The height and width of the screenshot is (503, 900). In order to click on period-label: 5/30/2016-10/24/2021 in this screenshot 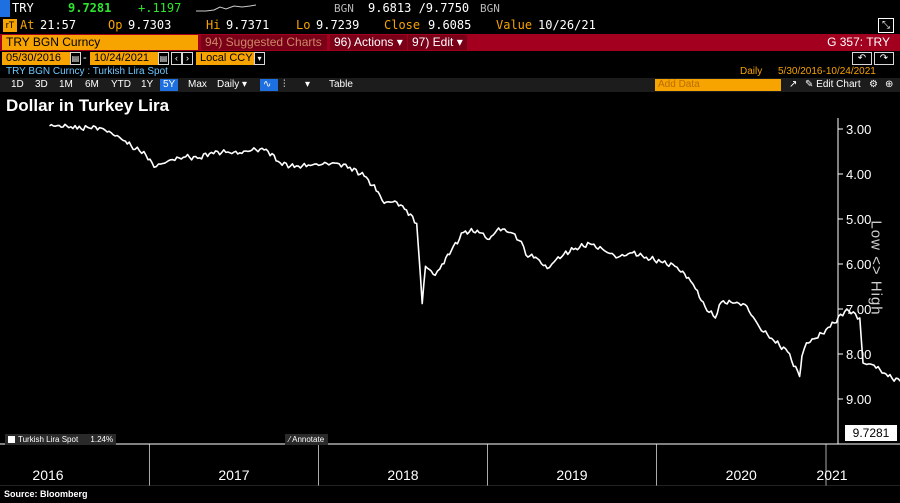, I will do `click(827, 71)`.